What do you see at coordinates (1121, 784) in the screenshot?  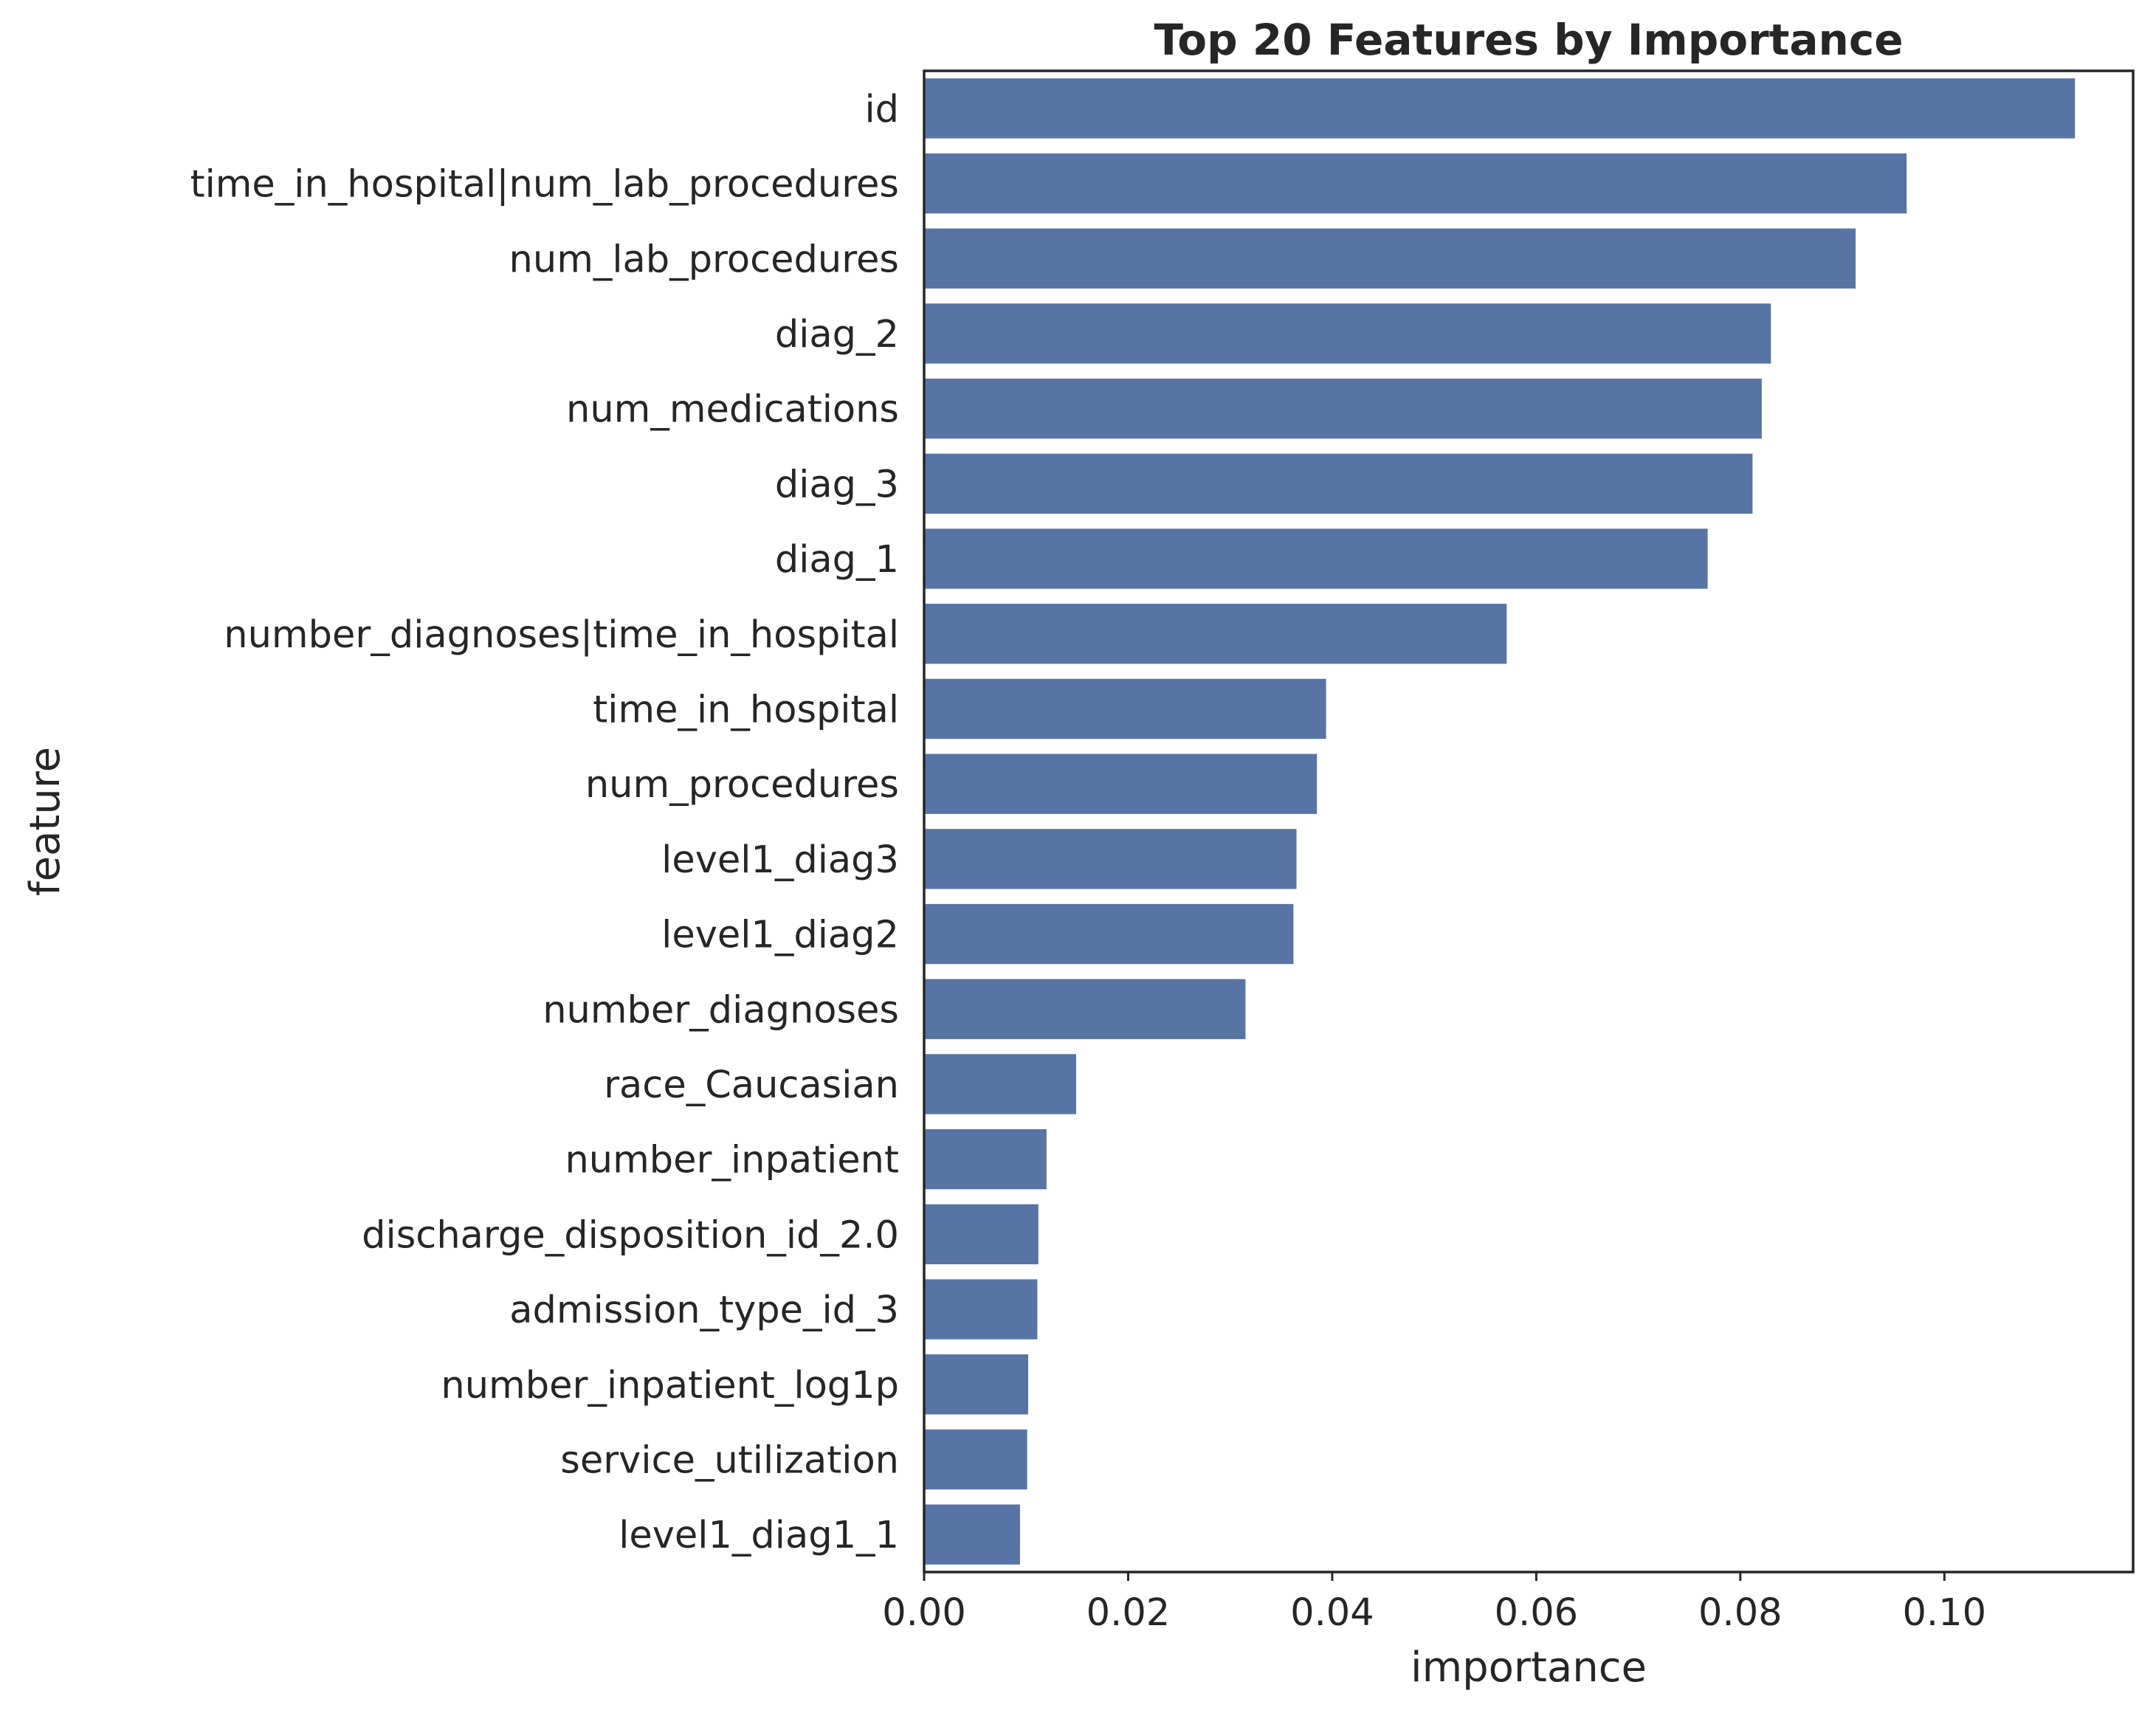 I see `bar-num_procedures` at bounding box center [1121, 784].